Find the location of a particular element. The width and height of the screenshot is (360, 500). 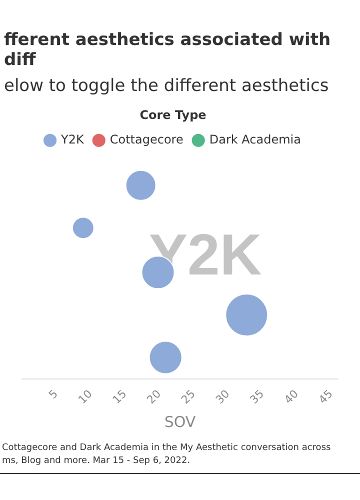

text: Cottagecore and Dark Academia in the My Aesthetic conversation across is located at coordinates (167, 448).